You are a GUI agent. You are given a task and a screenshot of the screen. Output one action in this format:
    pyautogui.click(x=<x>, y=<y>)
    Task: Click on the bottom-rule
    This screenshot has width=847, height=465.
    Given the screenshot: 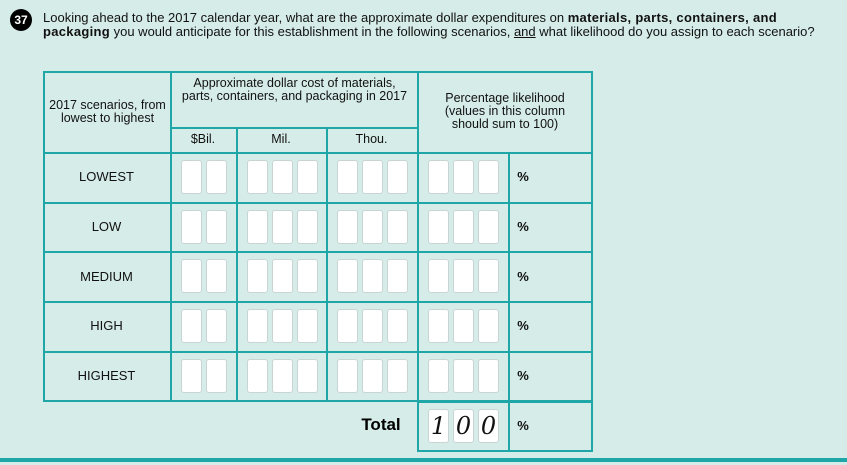 What is the action you would take?
    pyautogui.click(x=423, y=460)
    